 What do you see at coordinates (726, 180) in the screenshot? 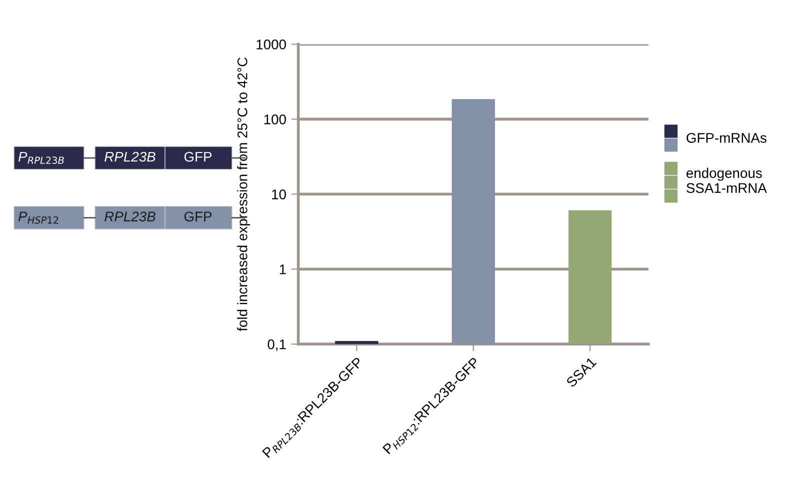
I see `legend-label: endogenous SSA1-mRNA` at bounding box center [726, 180].